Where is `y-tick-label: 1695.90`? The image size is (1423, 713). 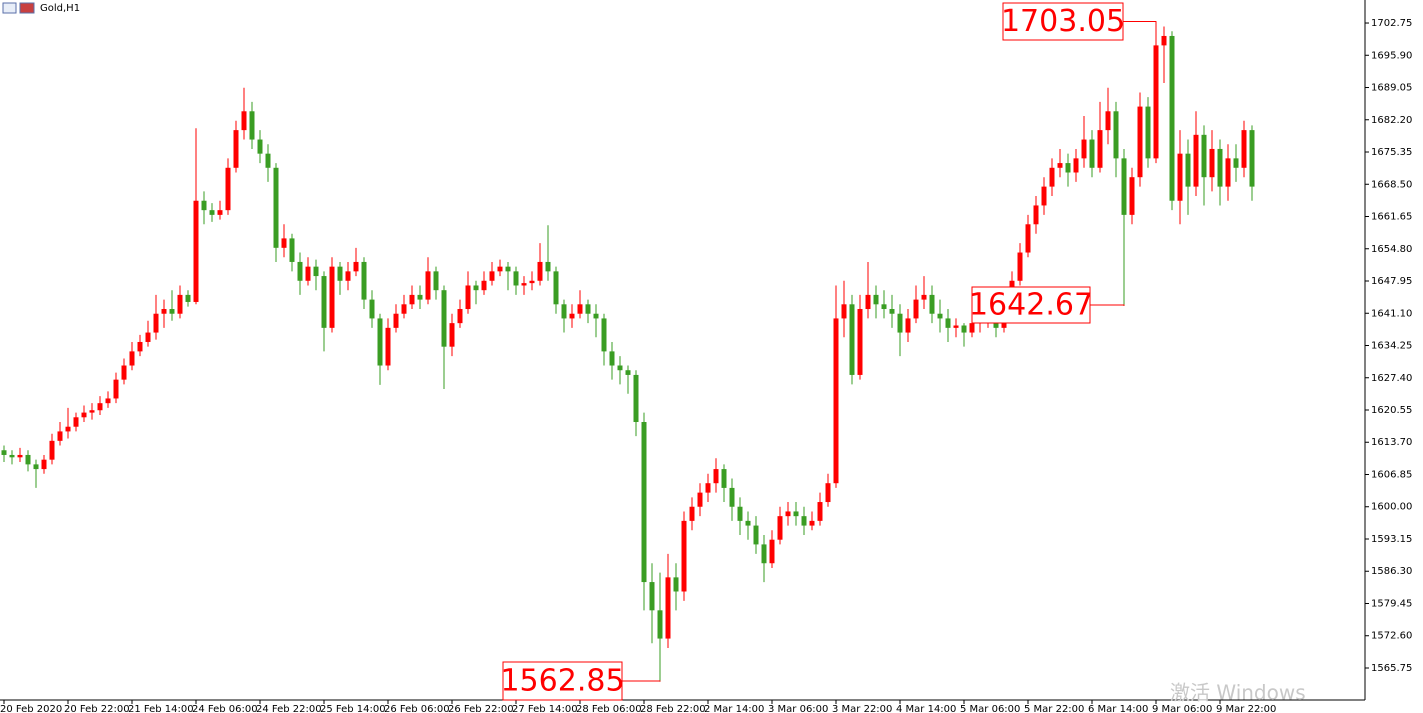 y-tick-label: 1695.90 is located at coordinates (1391, 55).